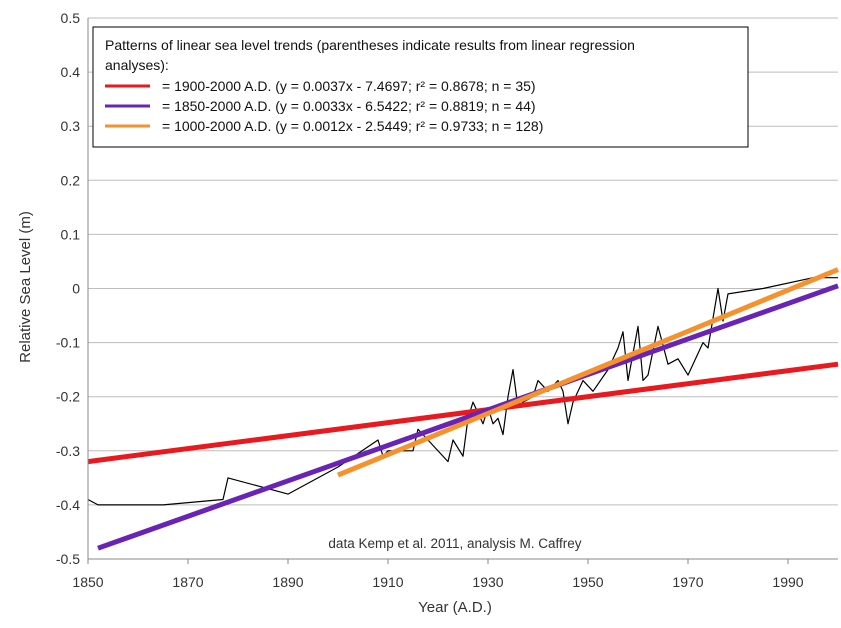 This screenshot has width=841, height=628. What do you see at coordinates (68, 559) in the screenshot?
I see `y-tick-label: -0.5` at bounding box center [68, 559].